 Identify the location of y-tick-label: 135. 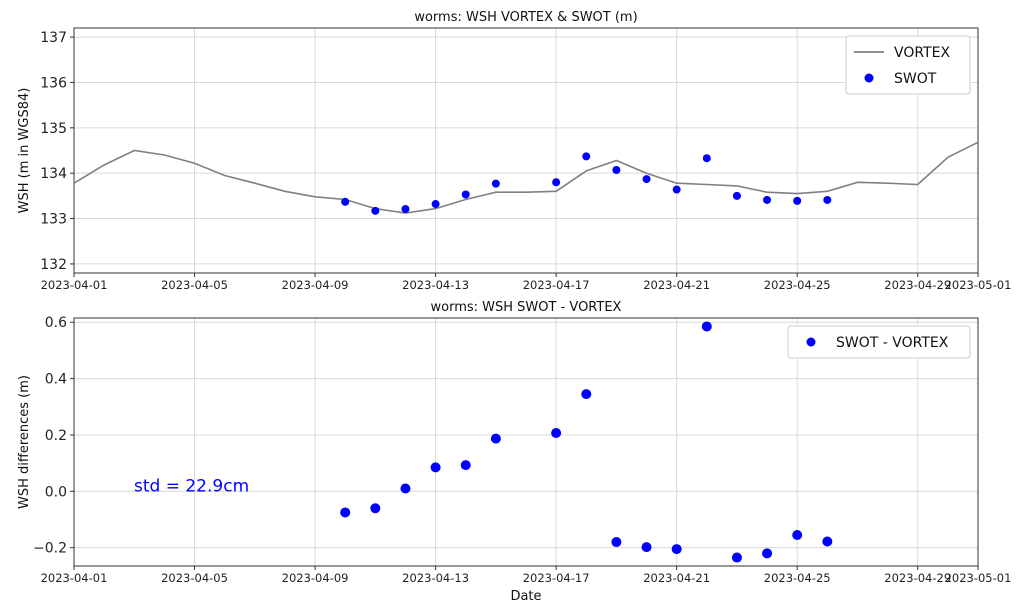
(53, 129).